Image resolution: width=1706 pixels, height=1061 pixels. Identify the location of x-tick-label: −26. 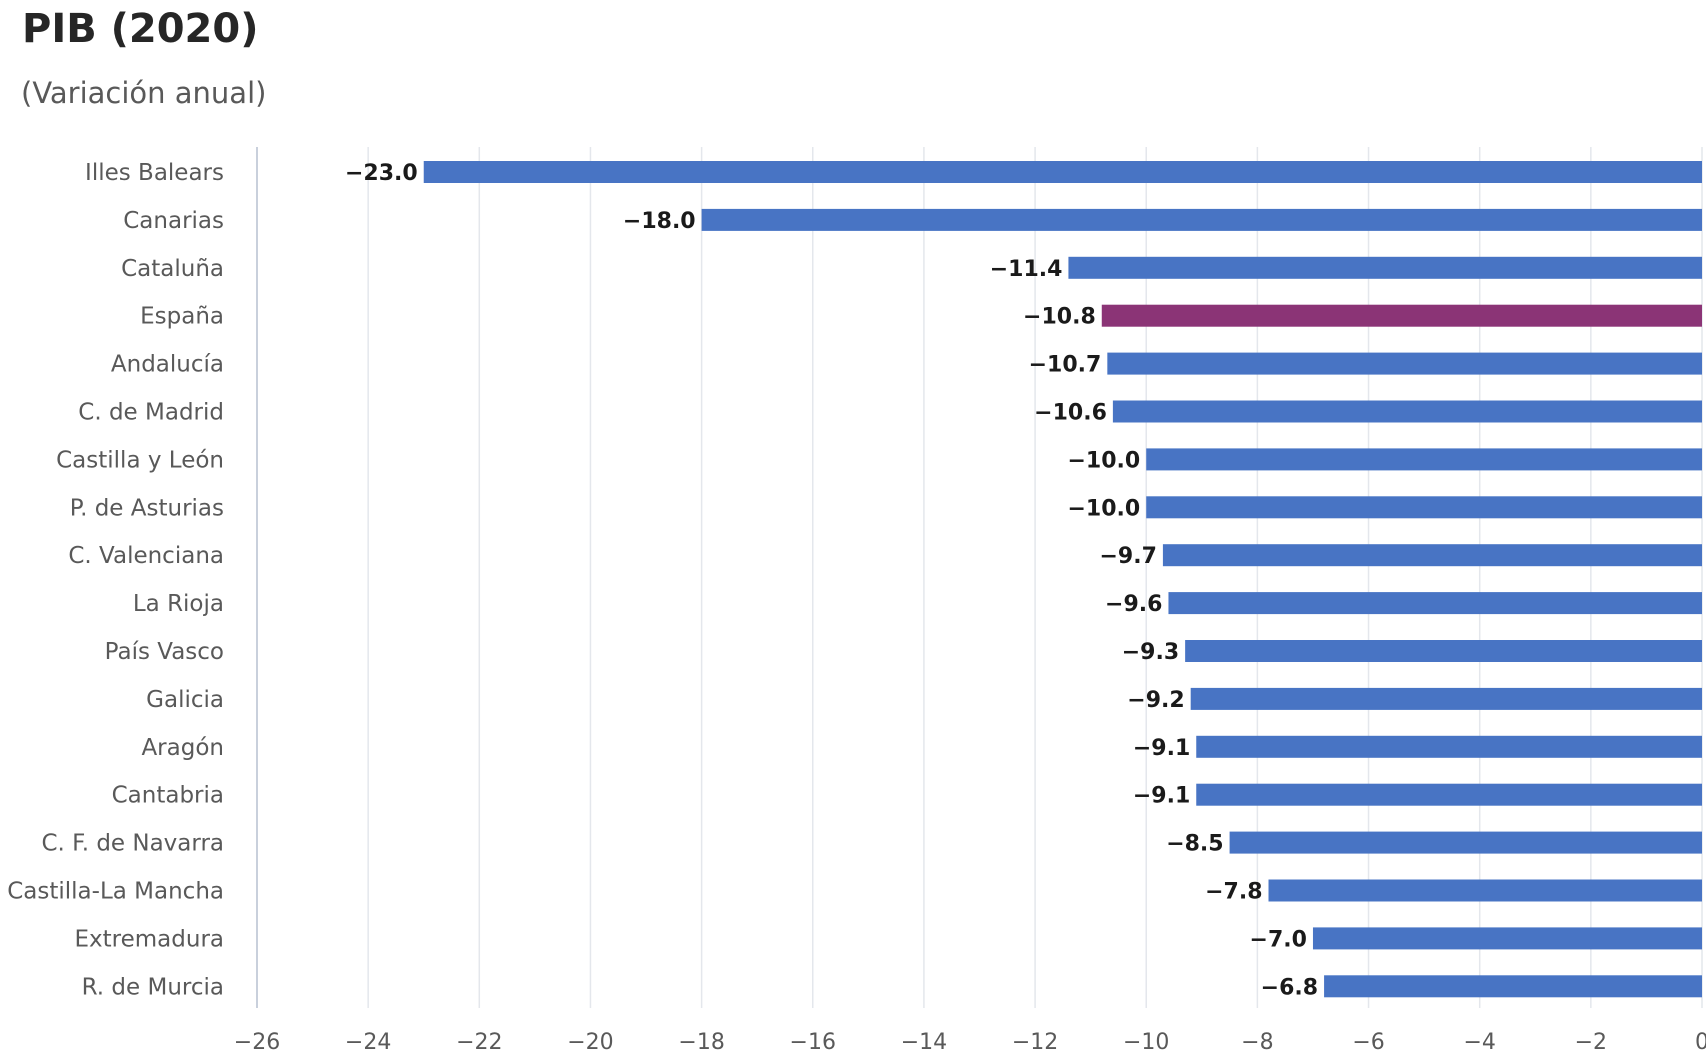
(257, 1042).